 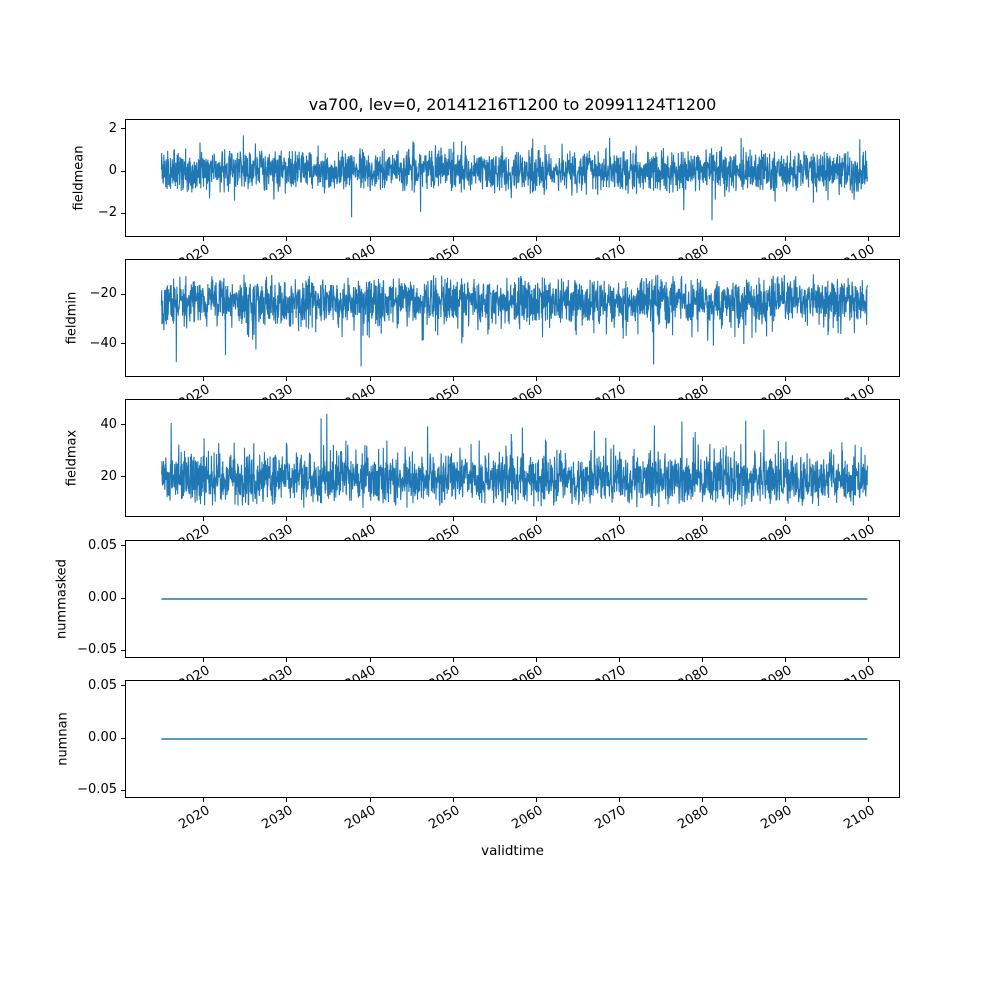 I want to click on y-axis-label-fieldmax: fieldmax, so click(x=72, y=458).